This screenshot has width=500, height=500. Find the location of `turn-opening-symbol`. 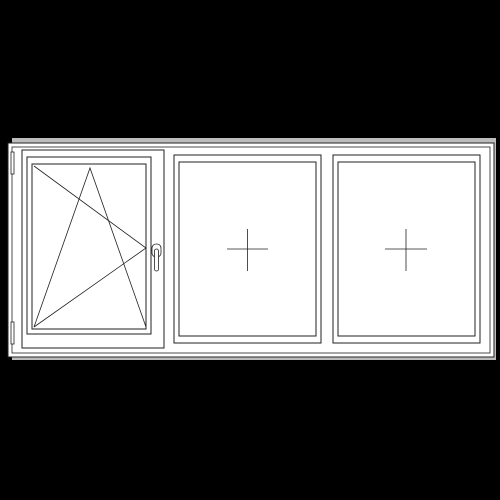

turn-opening-symbol is located at coordinates (90, 246).